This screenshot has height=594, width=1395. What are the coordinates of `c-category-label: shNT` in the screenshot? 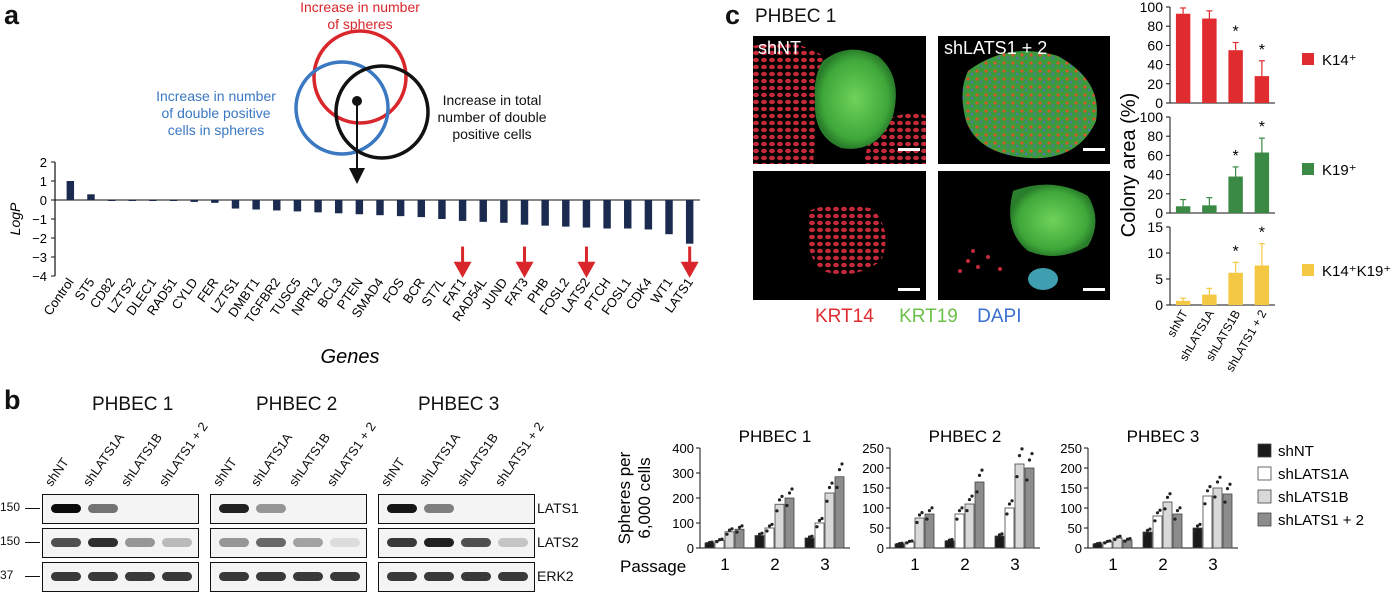 It's located at (1177, 323).